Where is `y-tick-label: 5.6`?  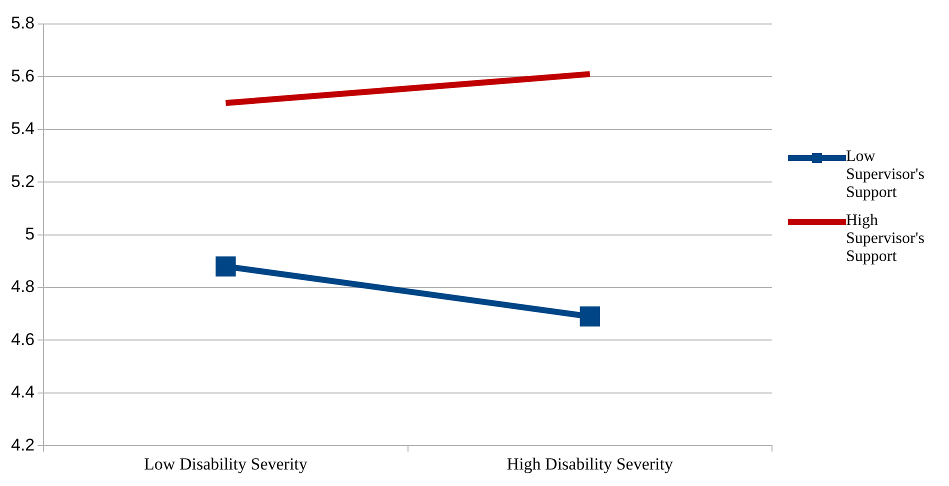
y-tick-label: 5.6 is located at coordinates (22, 76).